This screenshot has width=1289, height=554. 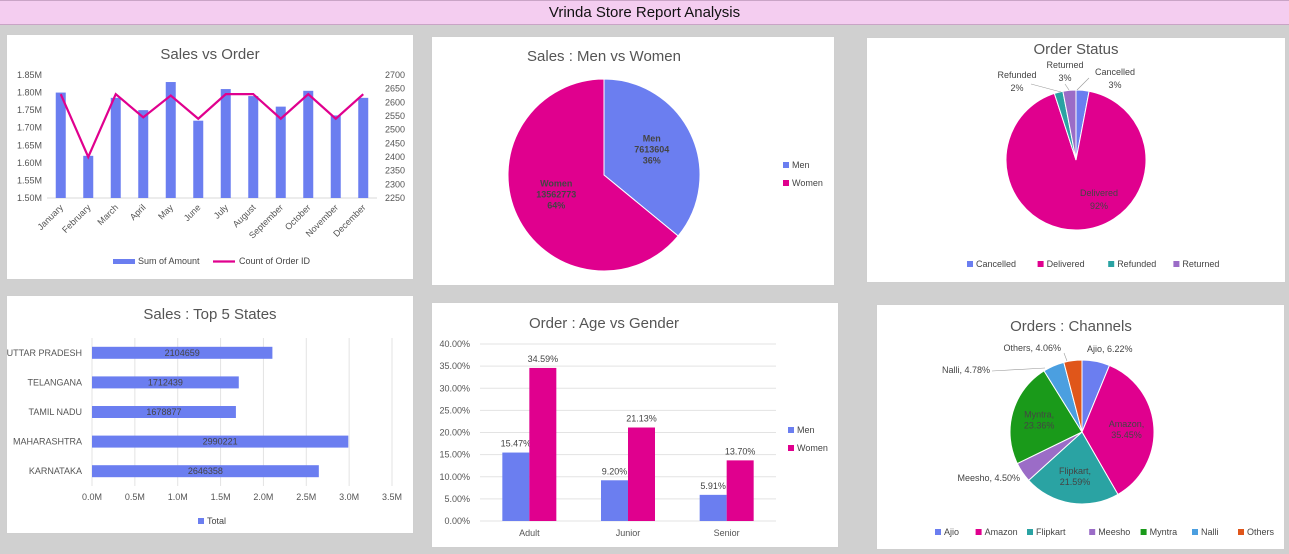 I want to click on legend-returned-label: Returned, so click(x=1200, y=264).